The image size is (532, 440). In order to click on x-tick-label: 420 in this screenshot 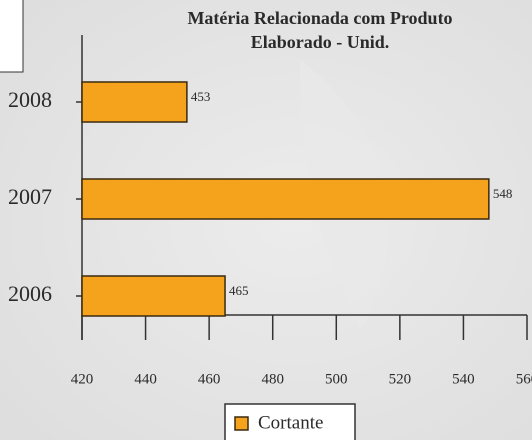, I will do `click(82, 379)`.